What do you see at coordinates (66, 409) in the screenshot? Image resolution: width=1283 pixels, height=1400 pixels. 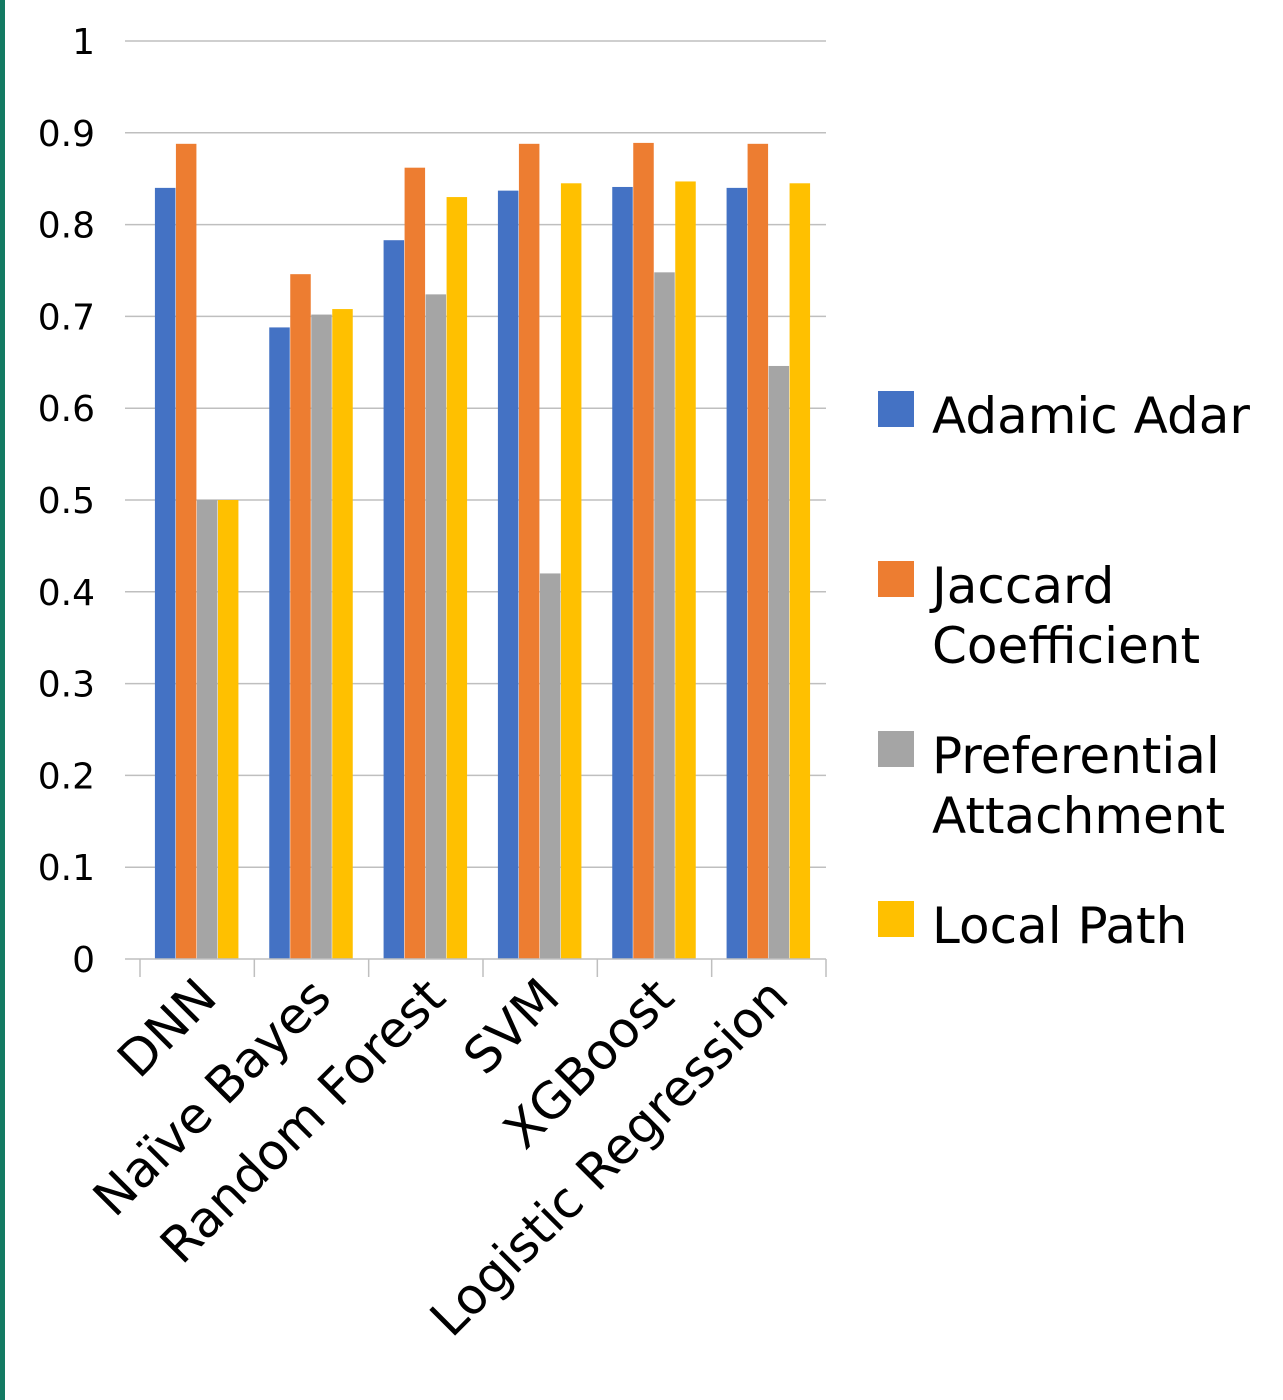 I see `y-tick-label: 0.6` at bounding box center [66, 409].